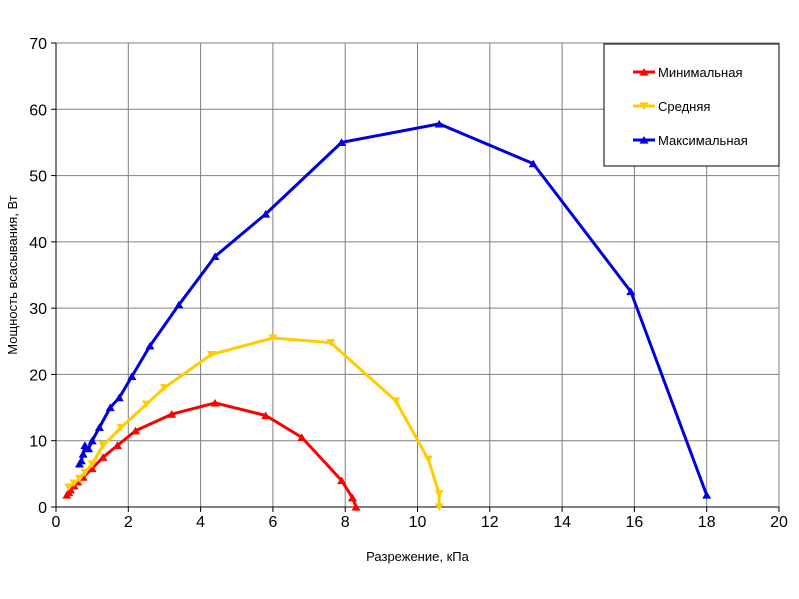 The image size is (799, 599). Describe the element at coordinates (56, 522) in the screenshot. I see `x-tick-label: 0` at that location.